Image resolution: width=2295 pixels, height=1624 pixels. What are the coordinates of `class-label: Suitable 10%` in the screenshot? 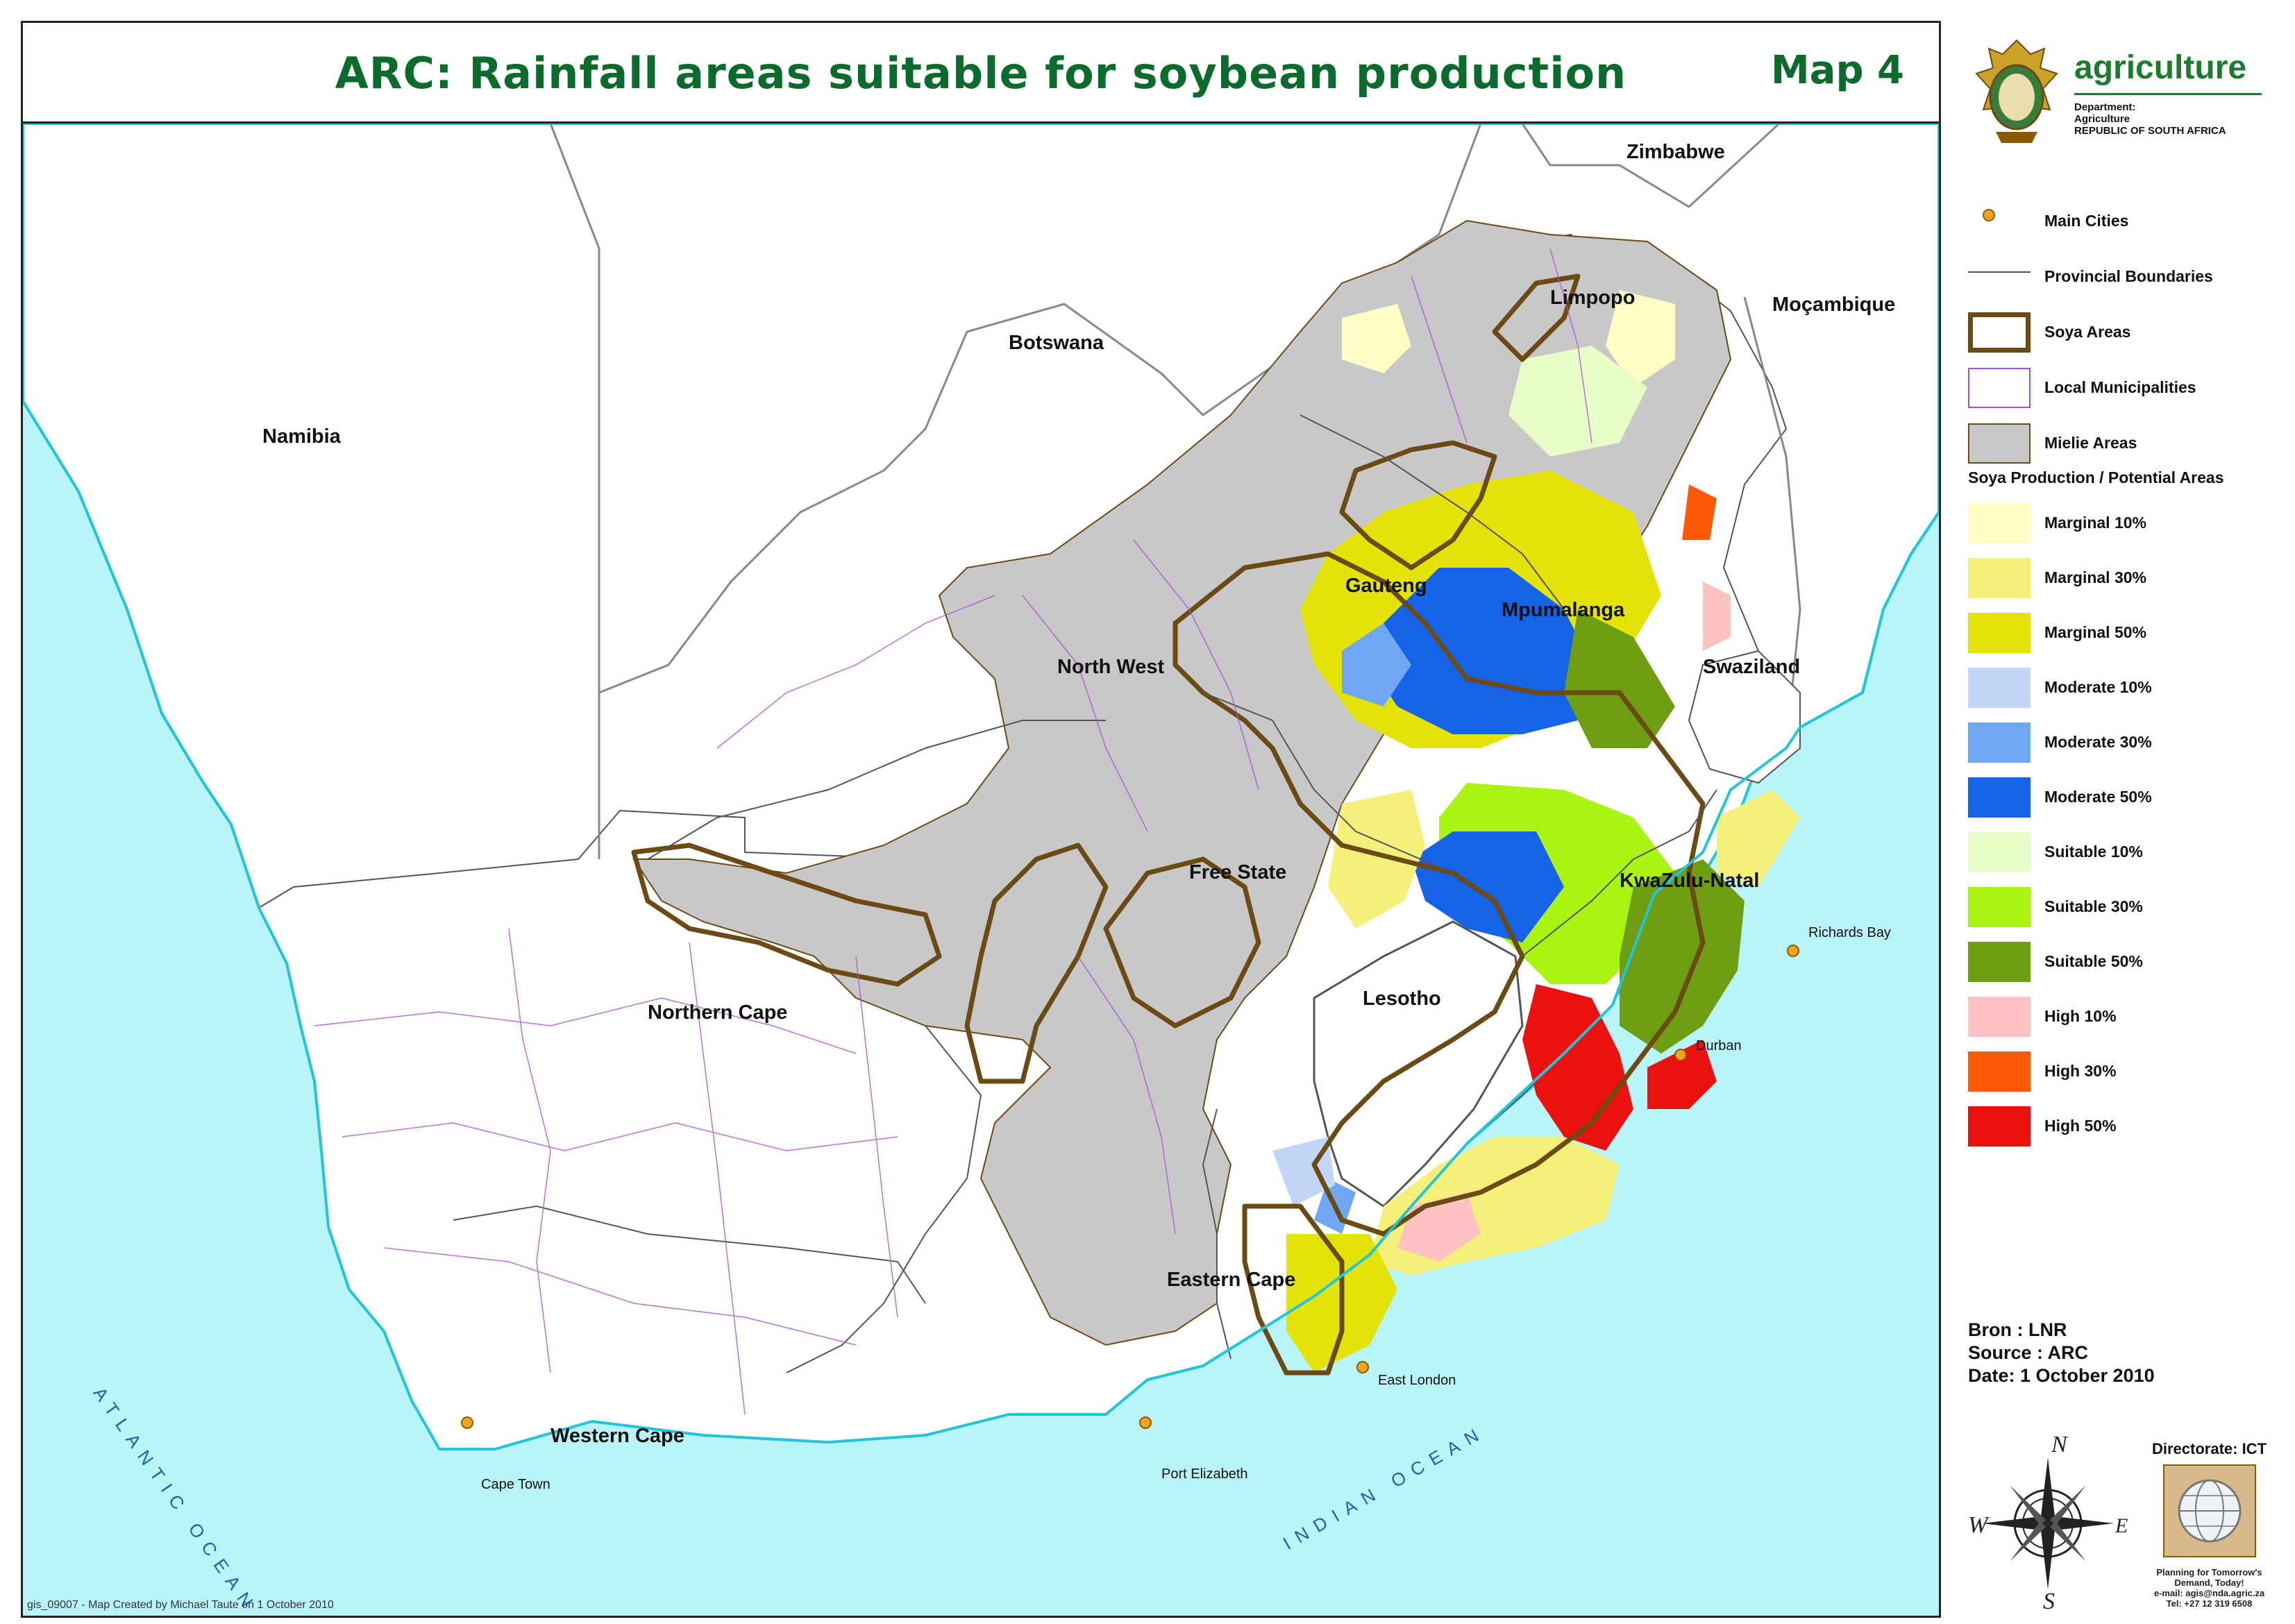 It's located at (2093, 852).